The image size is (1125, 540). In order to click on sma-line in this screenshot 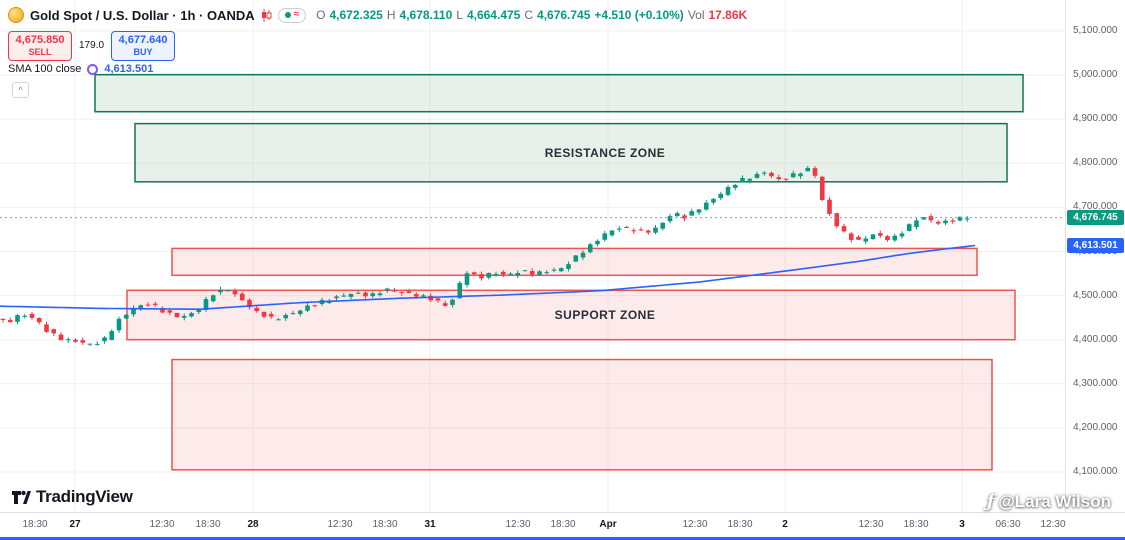, I will do `click(488, 277)`.